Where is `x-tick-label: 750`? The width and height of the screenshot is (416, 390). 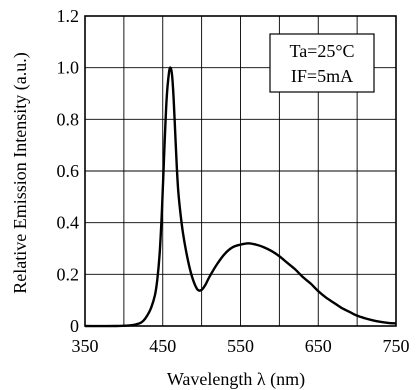 x-tick-label: 750 is located at coordinates (396, 346).